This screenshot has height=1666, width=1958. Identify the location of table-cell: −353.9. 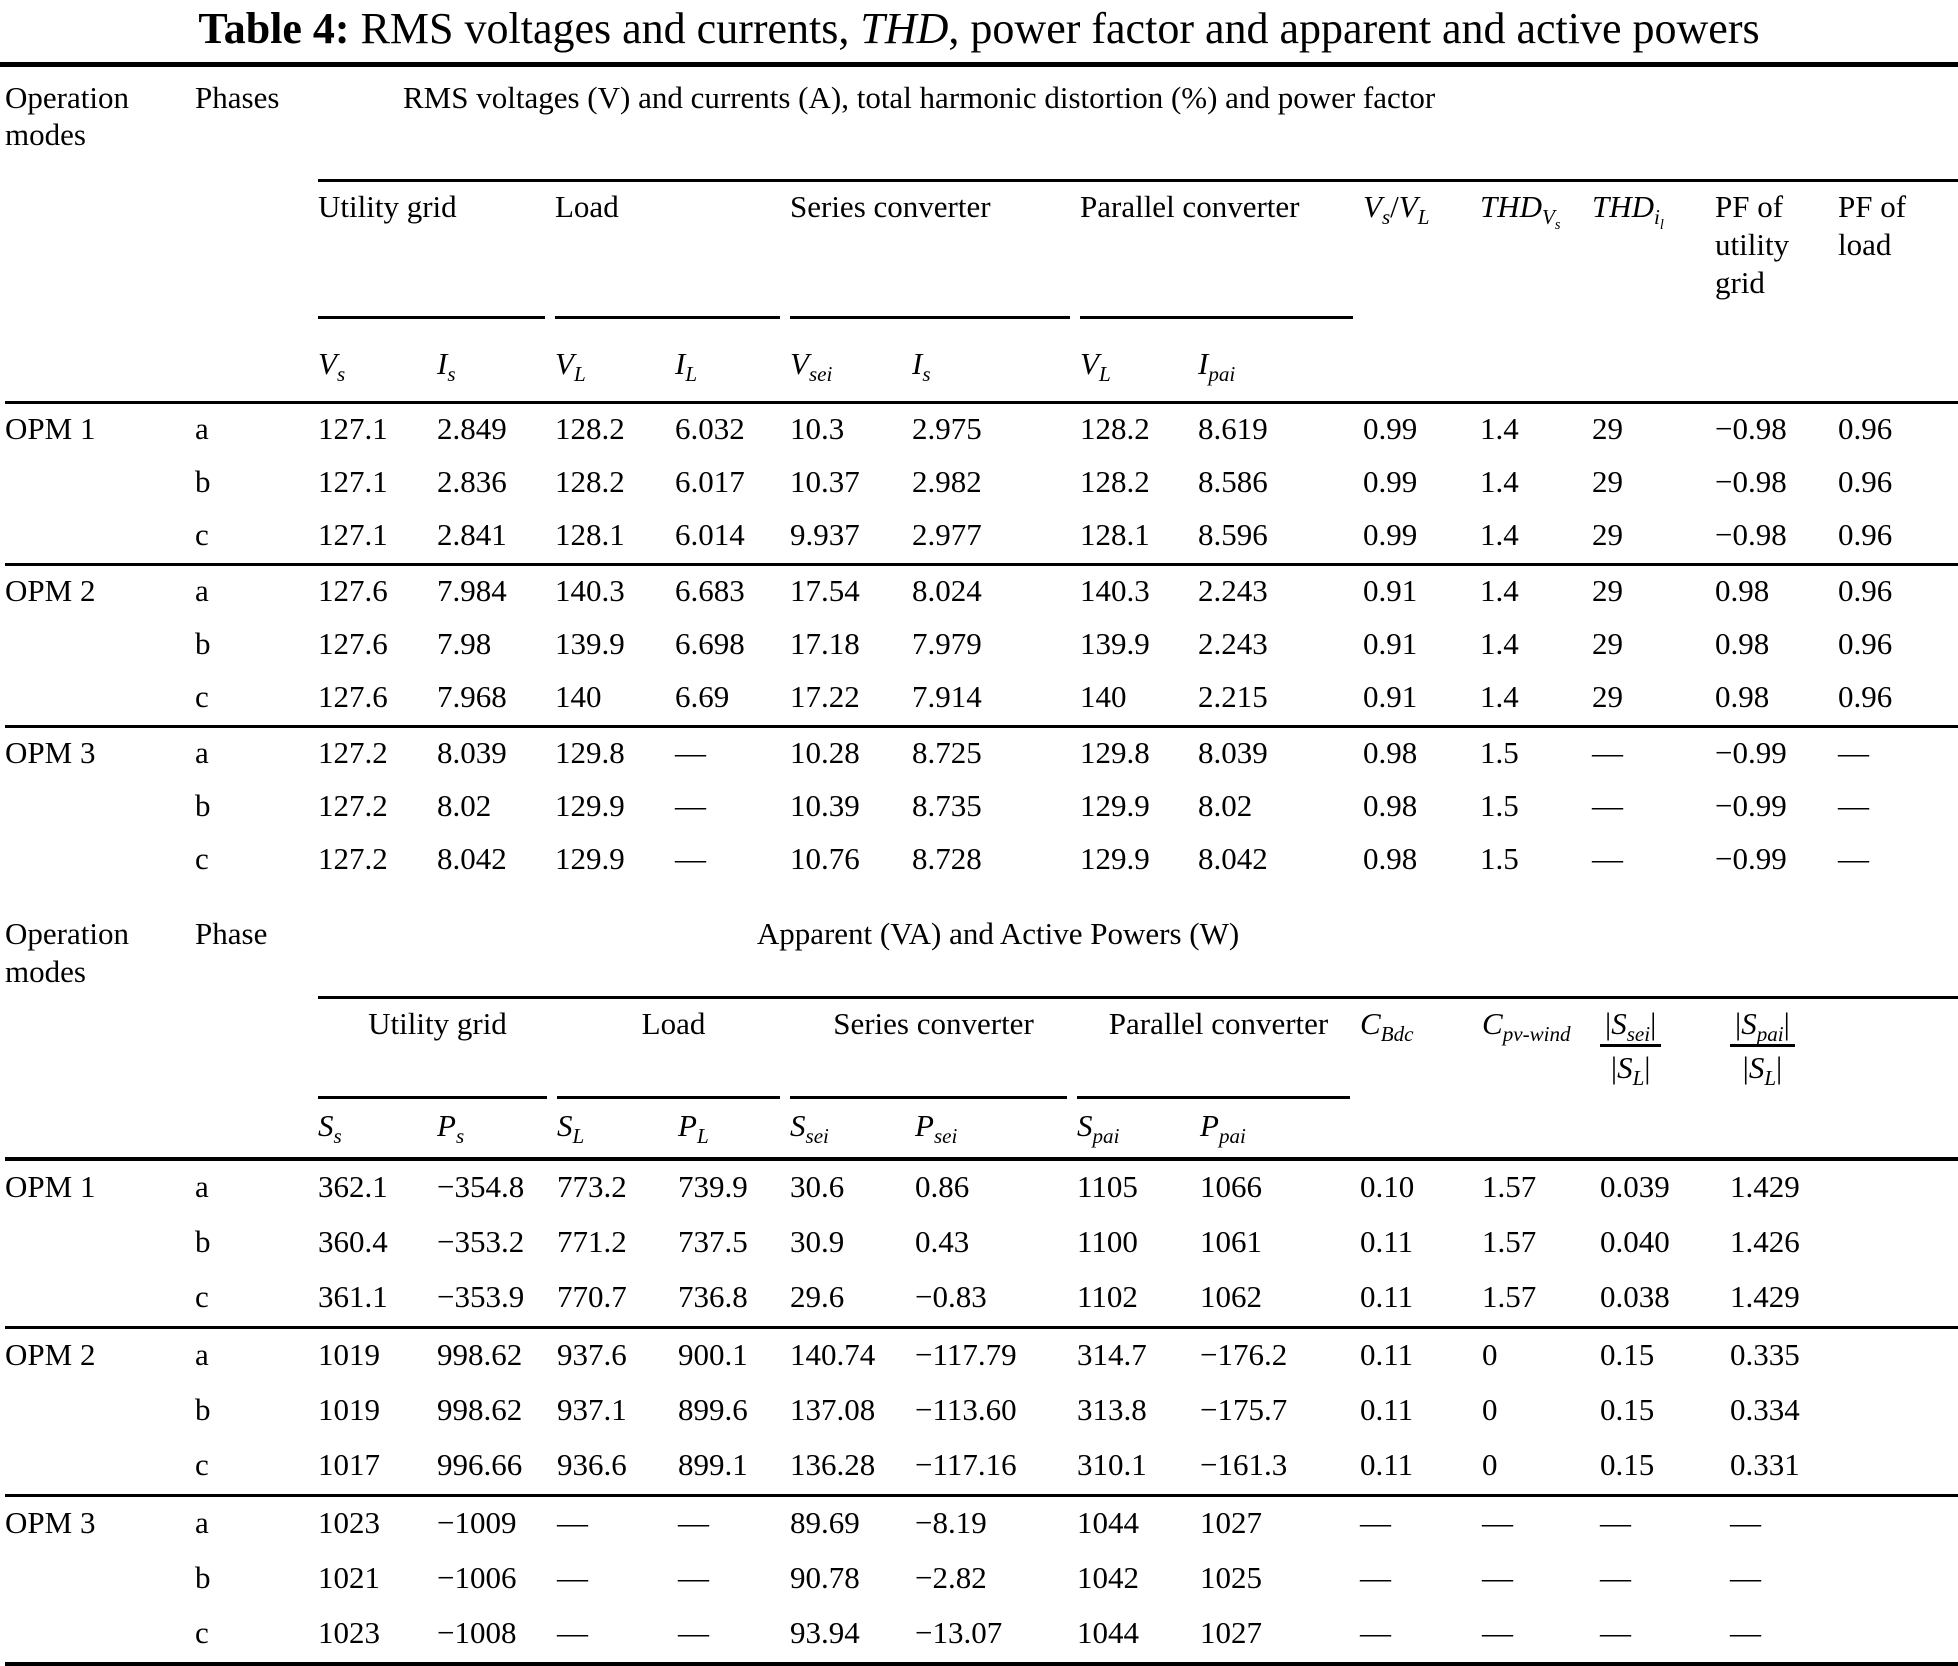
(481, 1297).